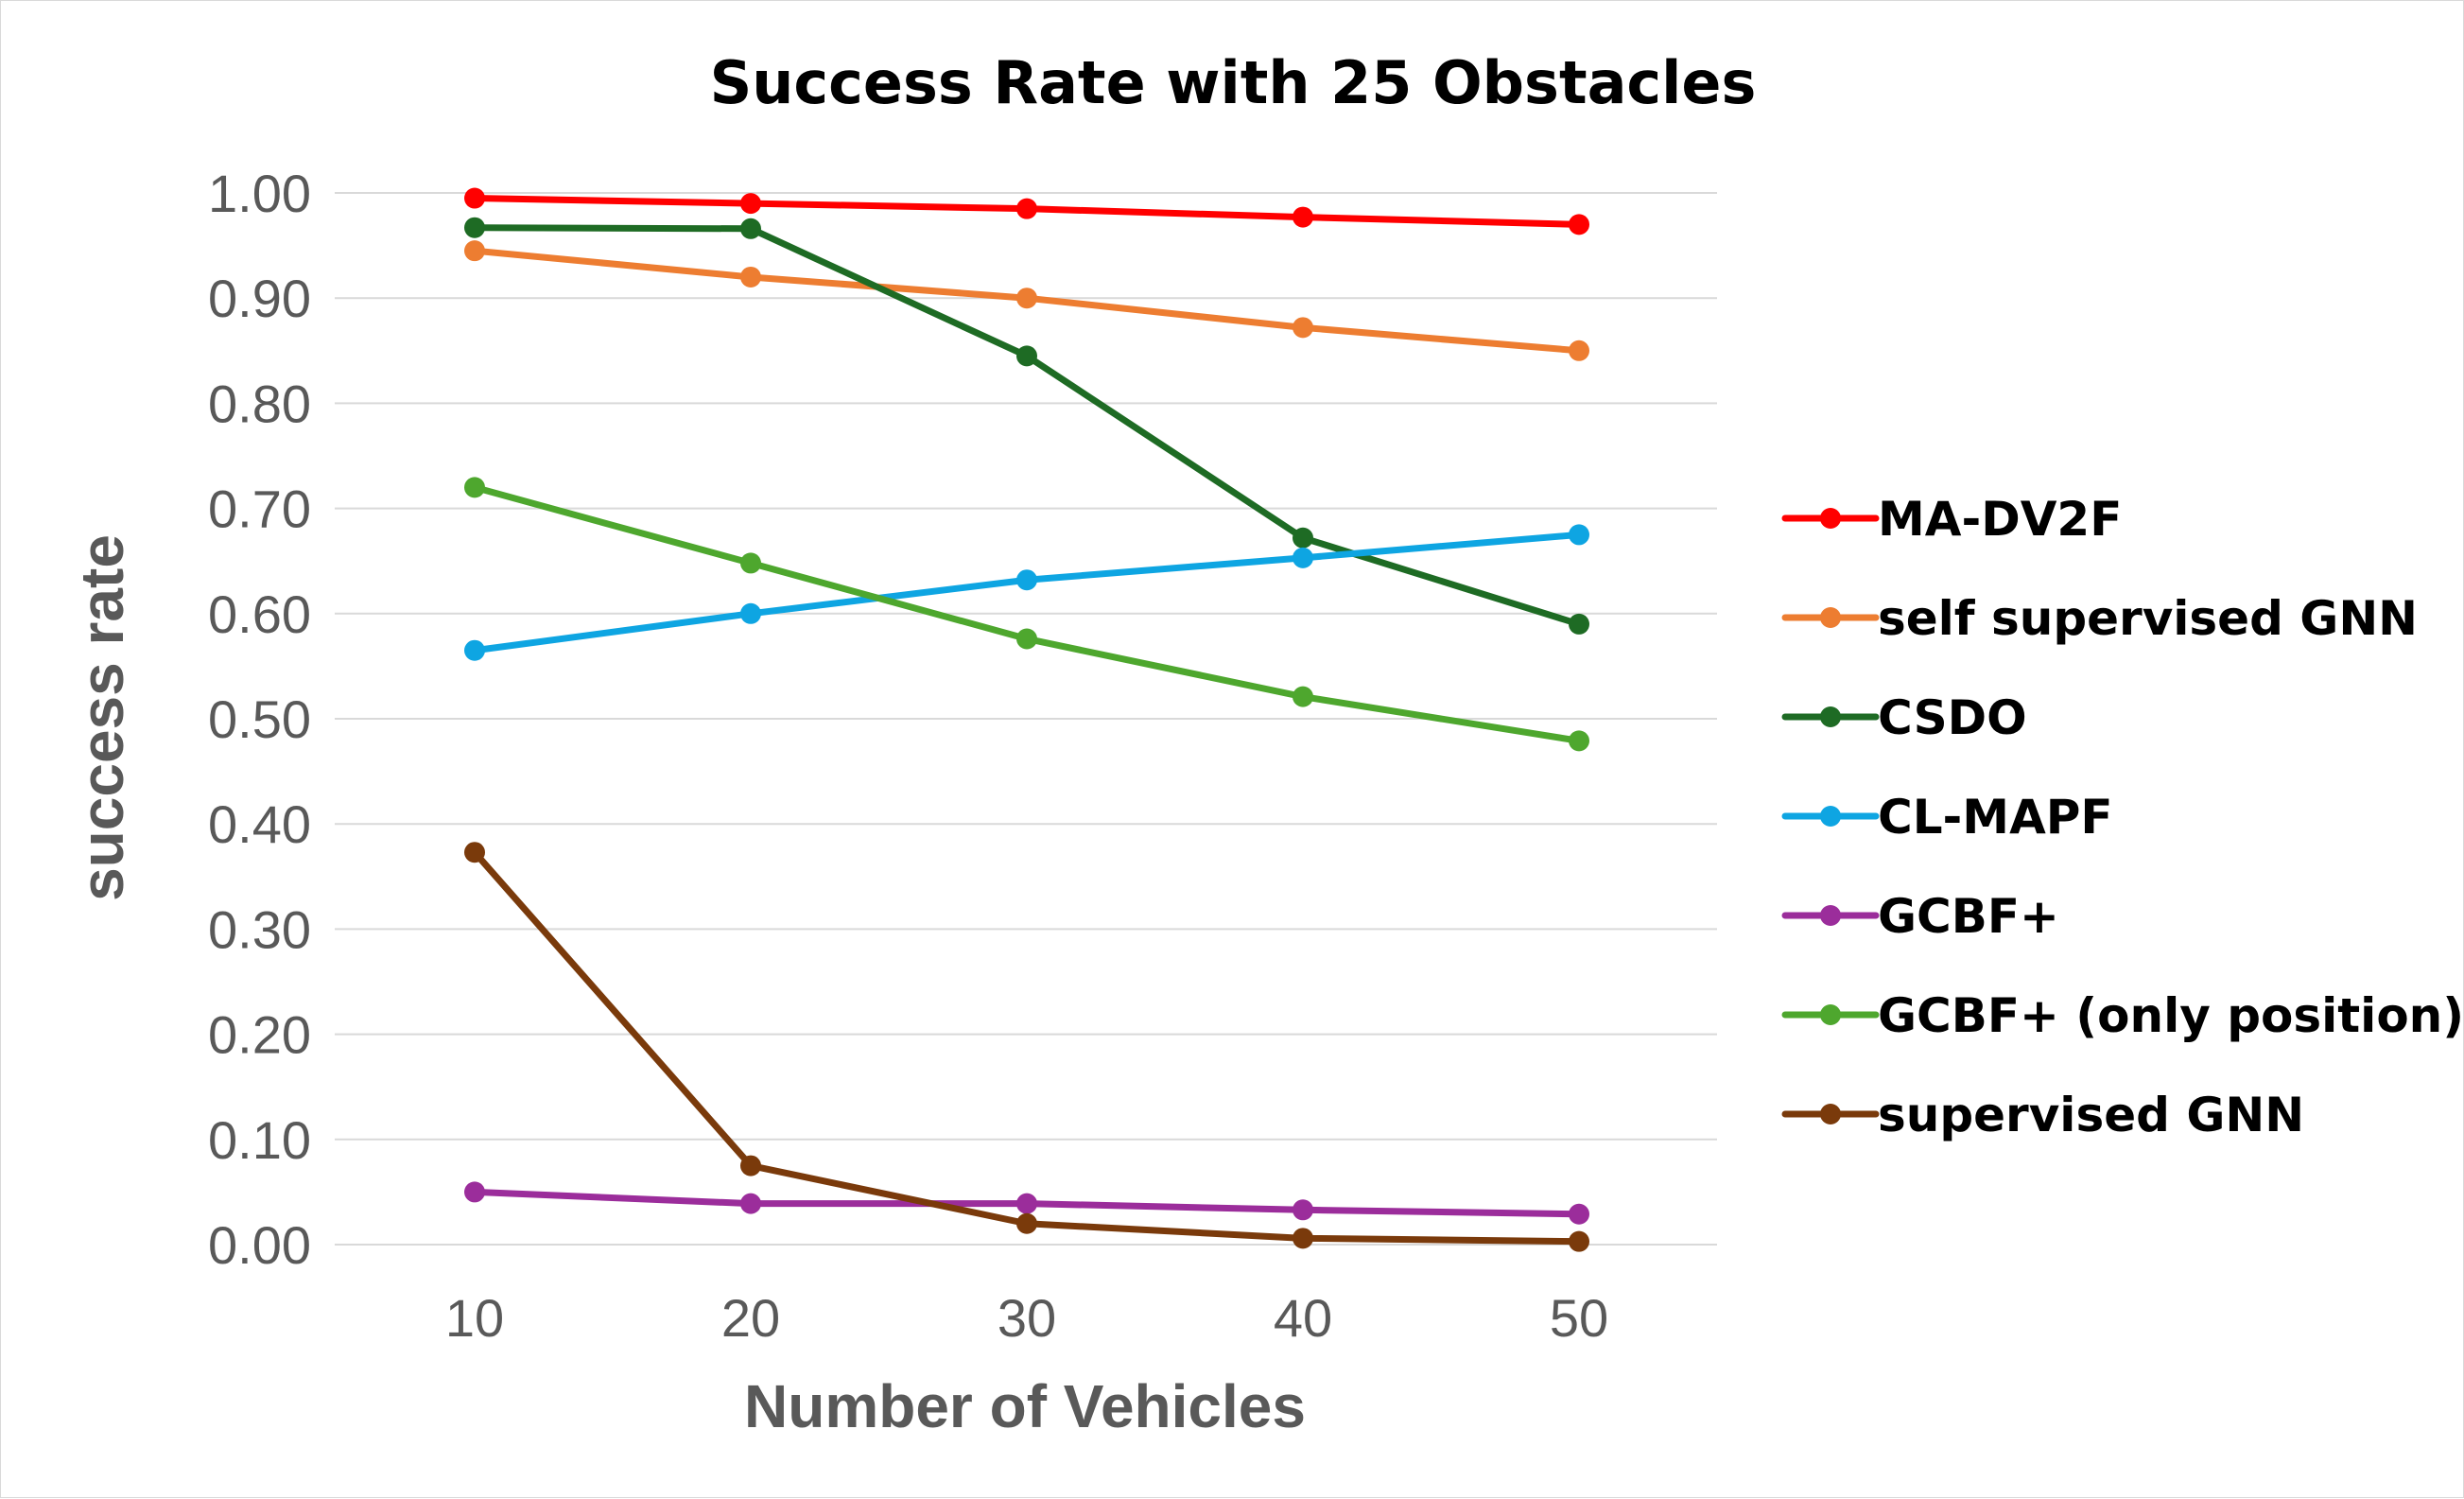  What do you see at coordinates (1233, 82) in the screenshot?
I see `chart-title: Success Rate with 25 Obstacles` at bounding box center [1233, 82].